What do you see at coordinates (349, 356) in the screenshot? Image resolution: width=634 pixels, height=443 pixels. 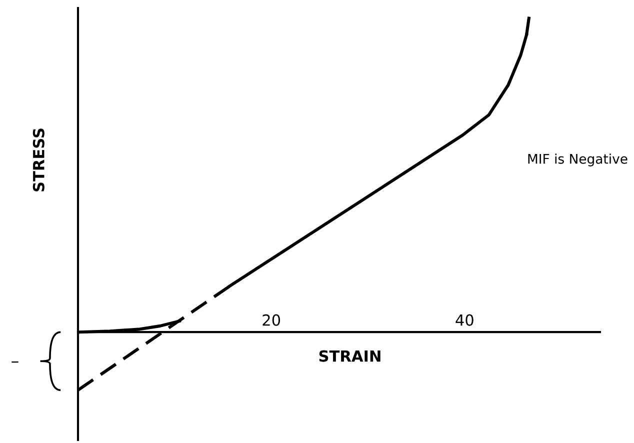 I see `x-axis-title: STRAIN` at bounding box center [349, 356].